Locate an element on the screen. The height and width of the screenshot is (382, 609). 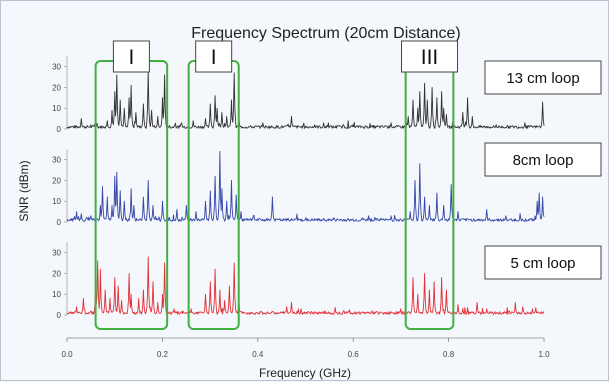
x-axis: 0.0 0.2 0.4 0.6 0.8 1.0 is located at coordinates (305, 348).